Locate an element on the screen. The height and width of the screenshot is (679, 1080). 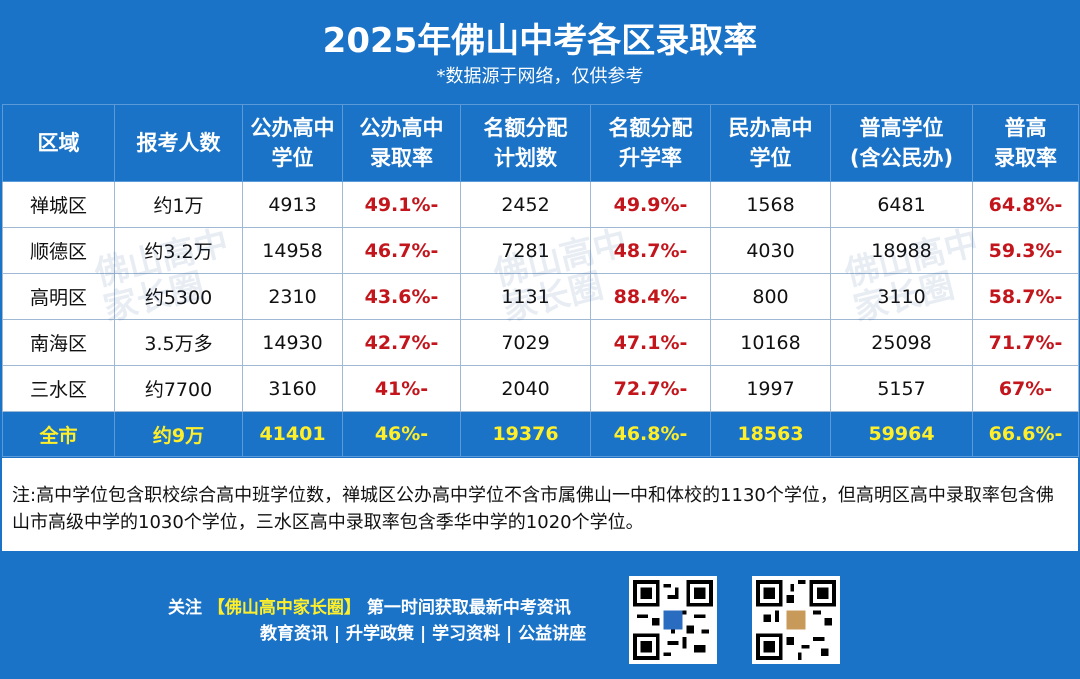
table-cell: 64.8%- is located at coordinates (1025, 204).